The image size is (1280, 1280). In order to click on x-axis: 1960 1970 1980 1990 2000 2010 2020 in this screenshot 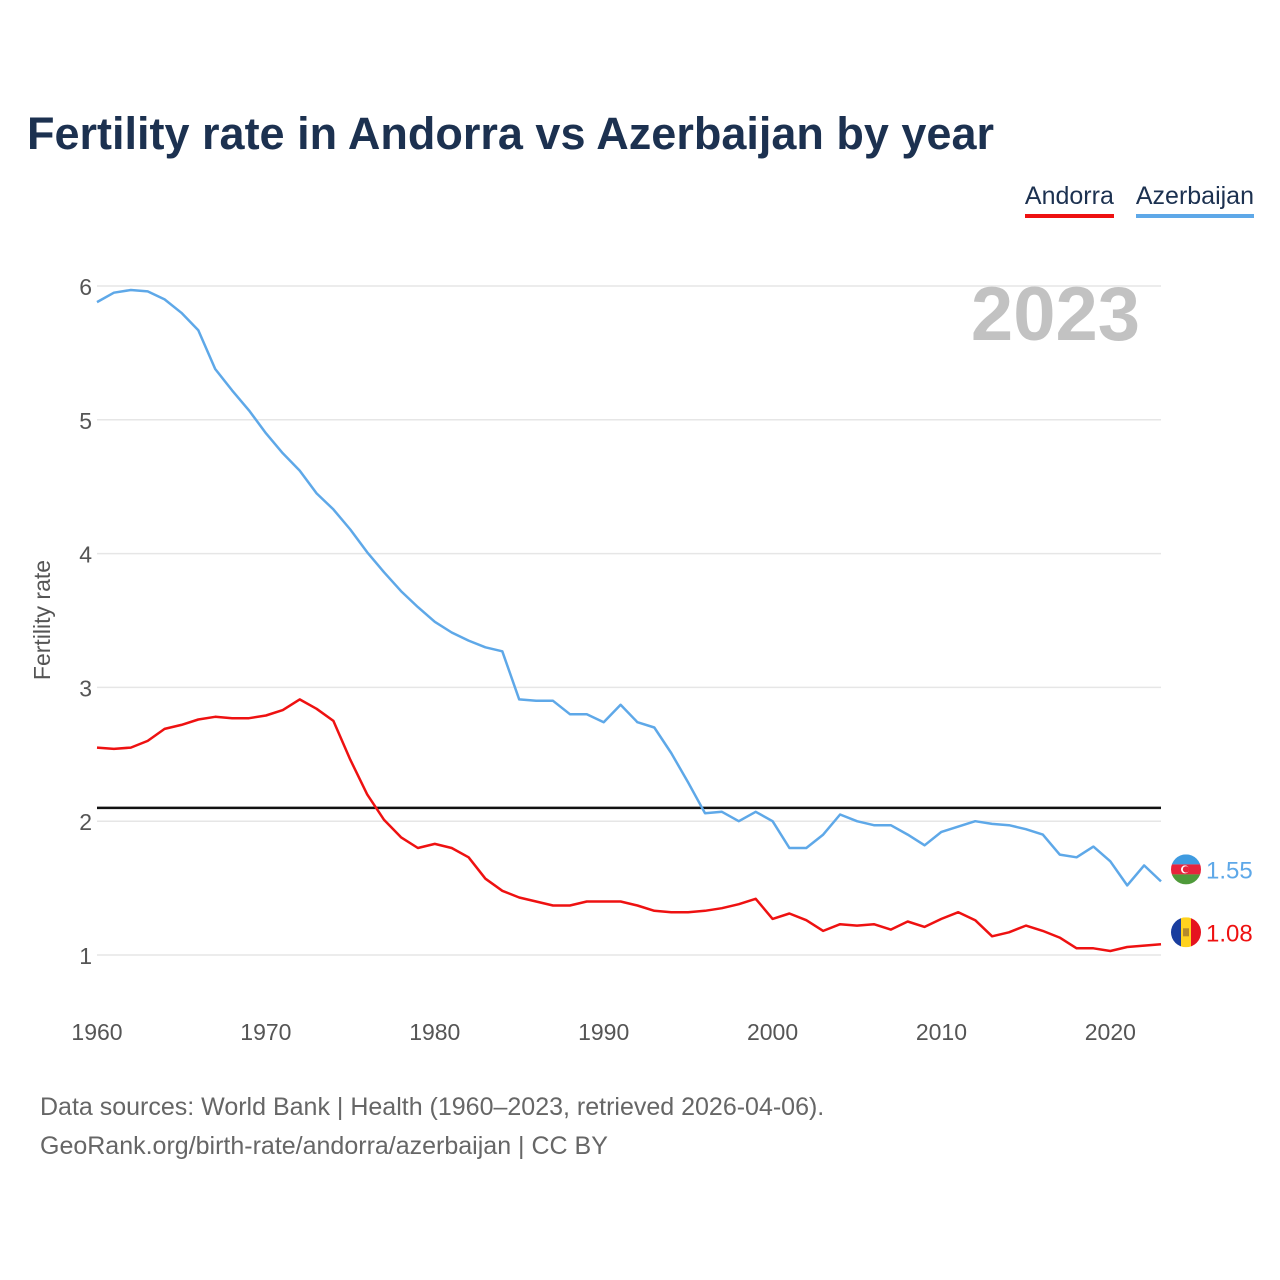, I will do `click(603, 1032)`.